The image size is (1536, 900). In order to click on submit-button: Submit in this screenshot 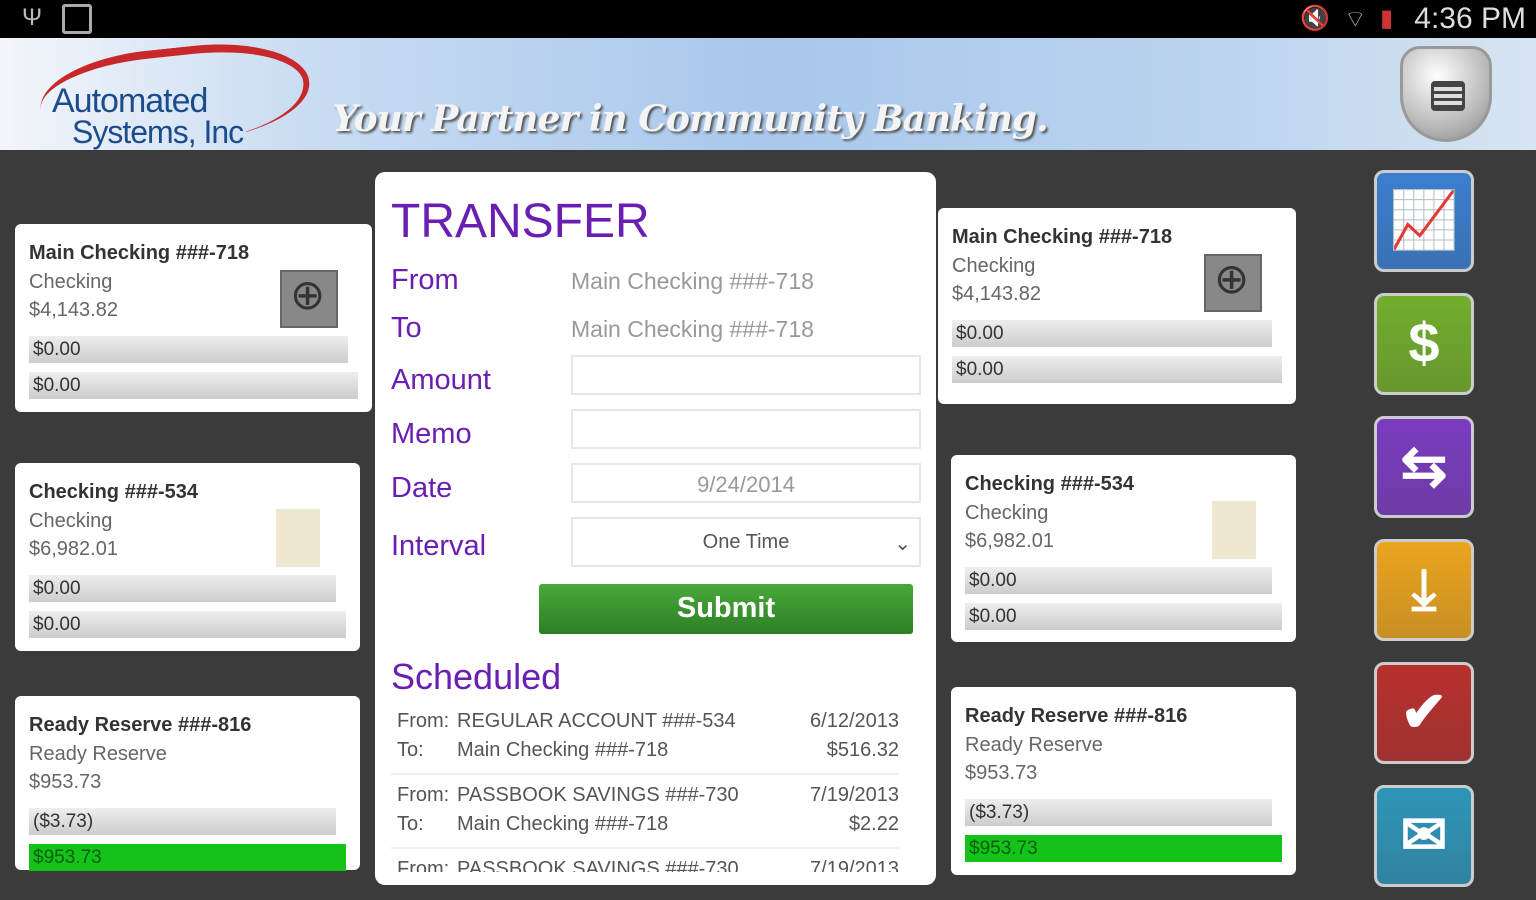, I will do `click(726, 609)`.